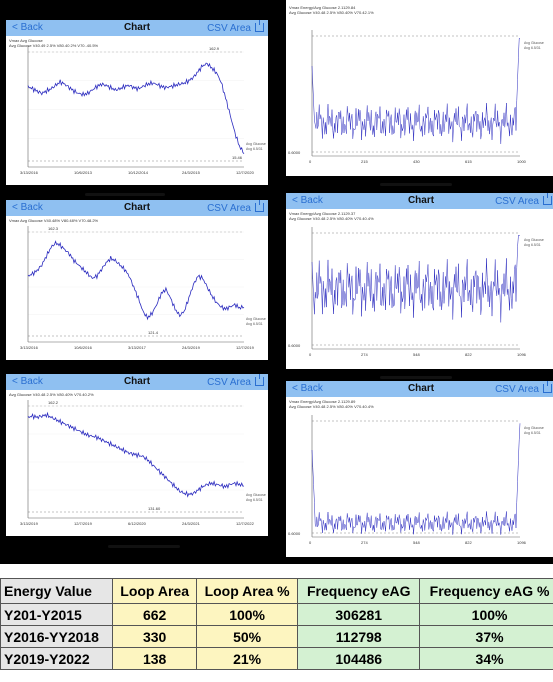 This screenshot has height=682, width=553. I want to click on table-cell: 100%, so click(486, 614).